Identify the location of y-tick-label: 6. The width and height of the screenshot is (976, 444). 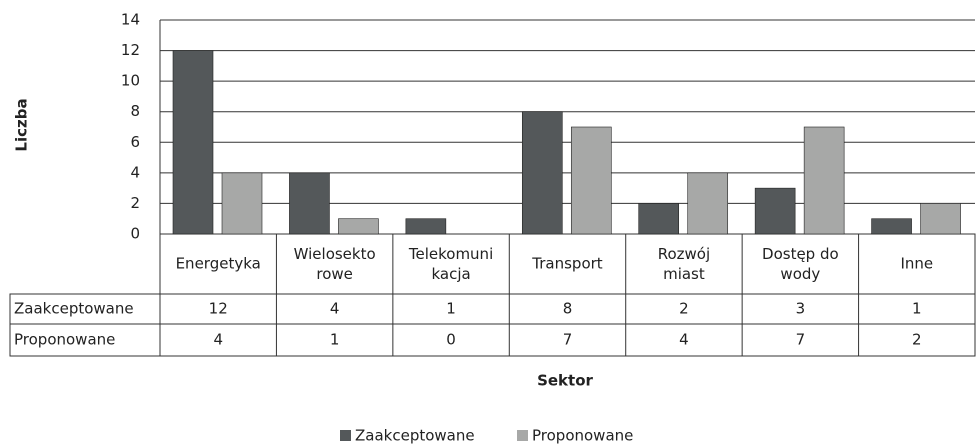
(135, 142).